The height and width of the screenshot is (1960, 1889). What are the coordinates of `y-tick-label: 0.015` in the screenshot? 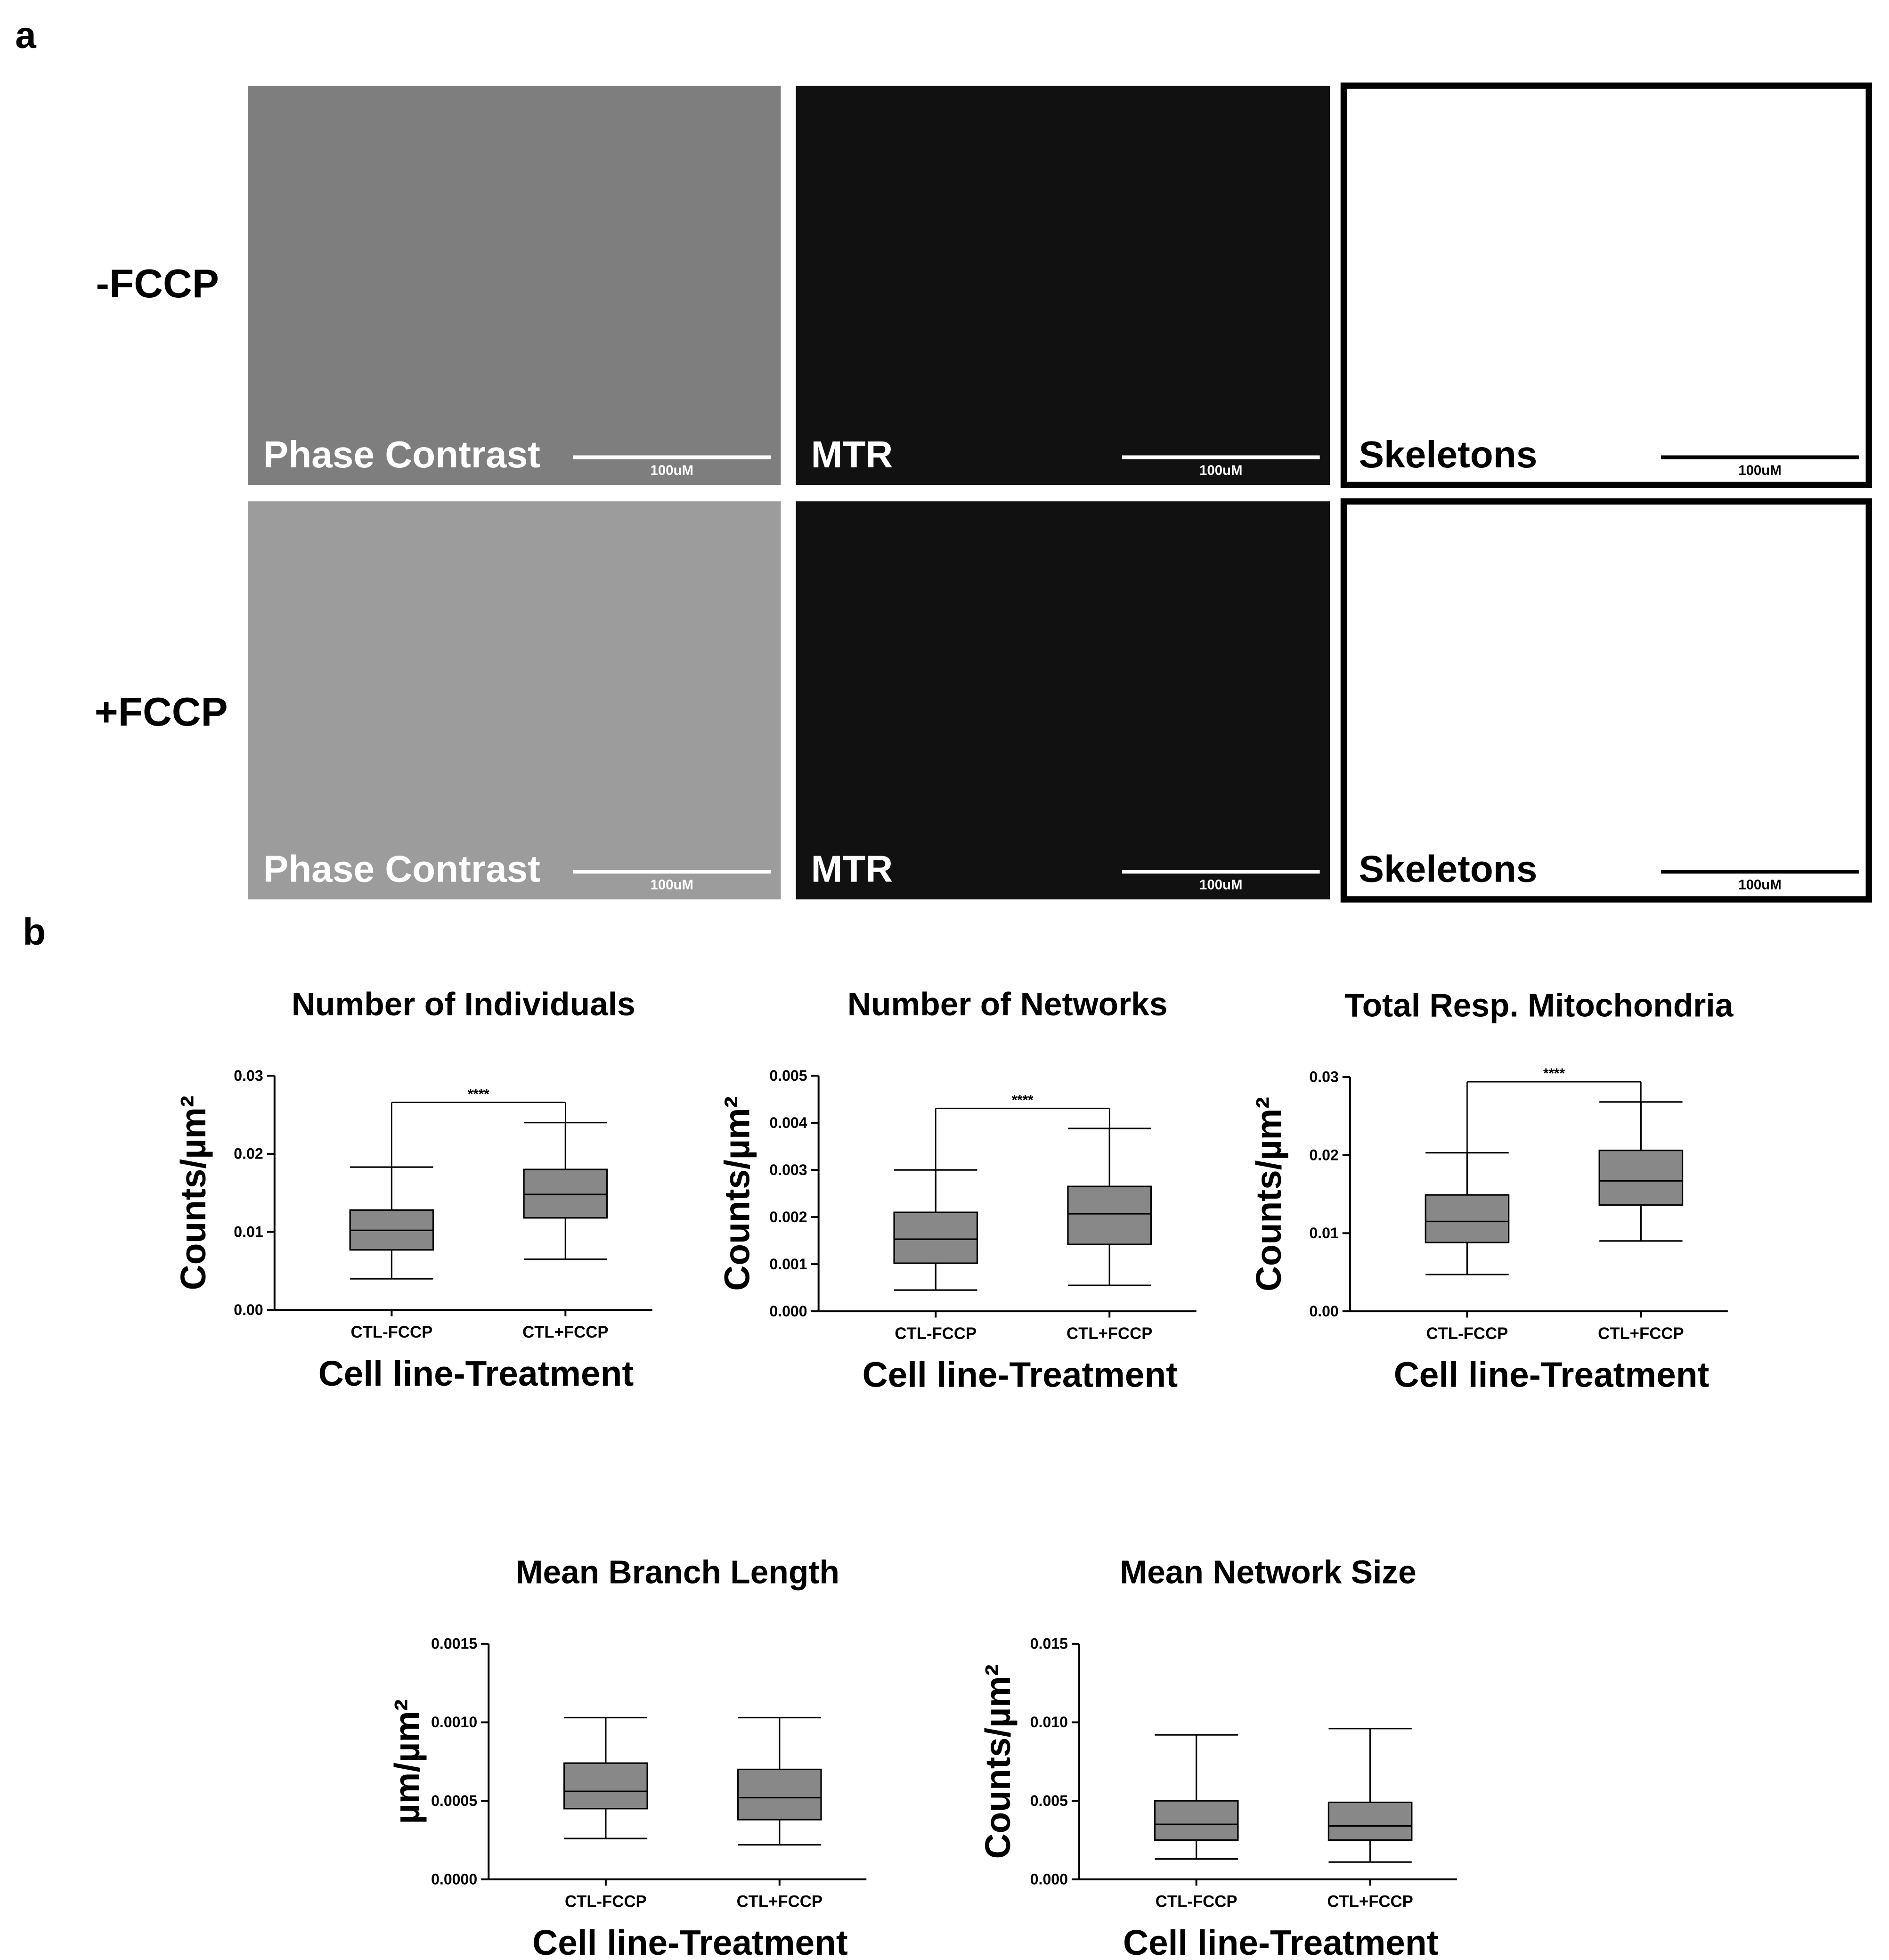 It's located at (1049, 1644).